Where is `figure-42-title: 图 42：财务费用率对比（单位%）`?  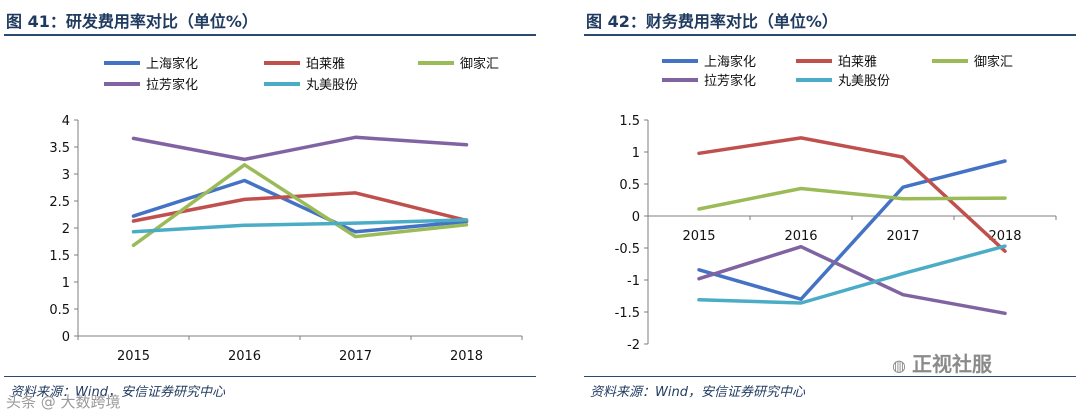 figure-42-title: 图 42：财务费用率对比（单位%） is located at coordinates (712, 21).